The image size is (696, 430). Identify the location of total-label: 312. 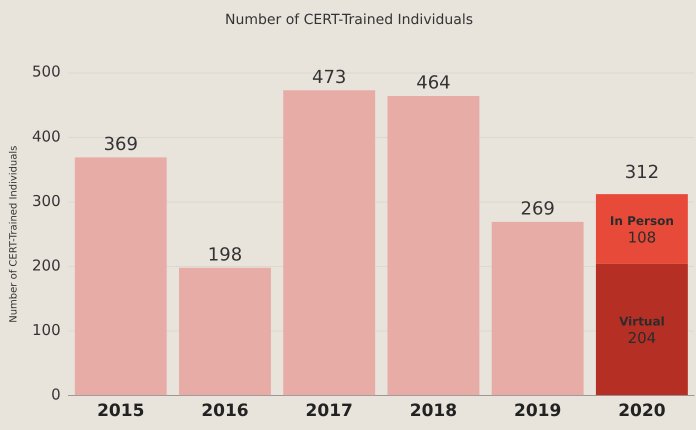
(642, 172).